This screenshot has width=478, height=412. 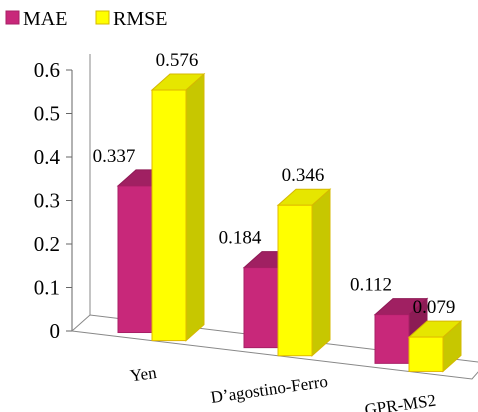 What do you see at coordinates (371, 285) in the screenshot?
I see `data-label: 0.112` at bounding box center [371, 285].